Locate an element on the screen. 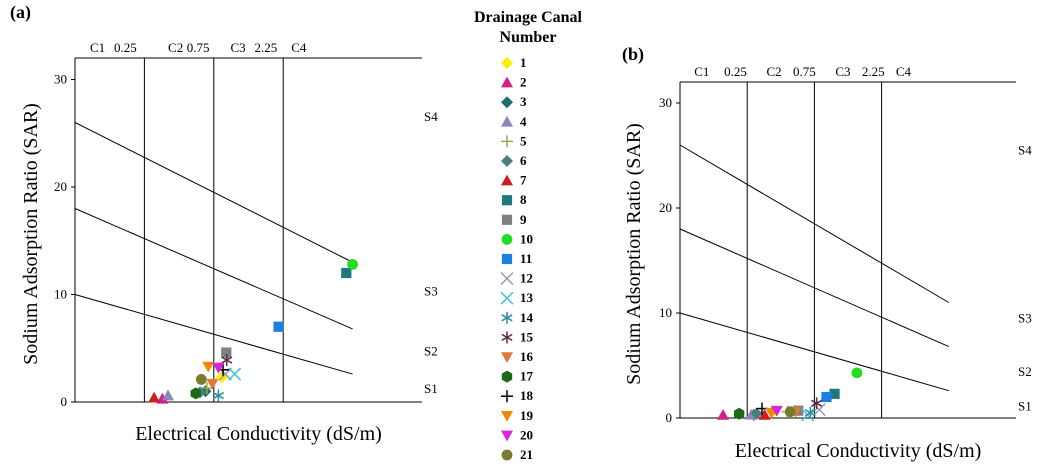  panel-tag: (b) is located at coordinates (633, 54).